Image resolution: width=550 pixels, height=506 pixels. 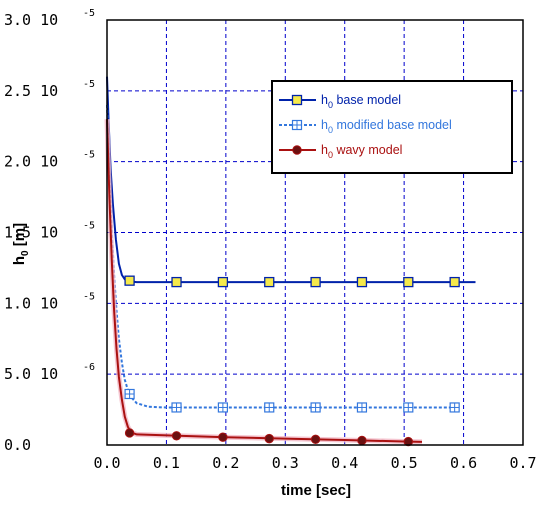 I want to click on y-tick-label: 3.0 10, so click(x=31, y=20).